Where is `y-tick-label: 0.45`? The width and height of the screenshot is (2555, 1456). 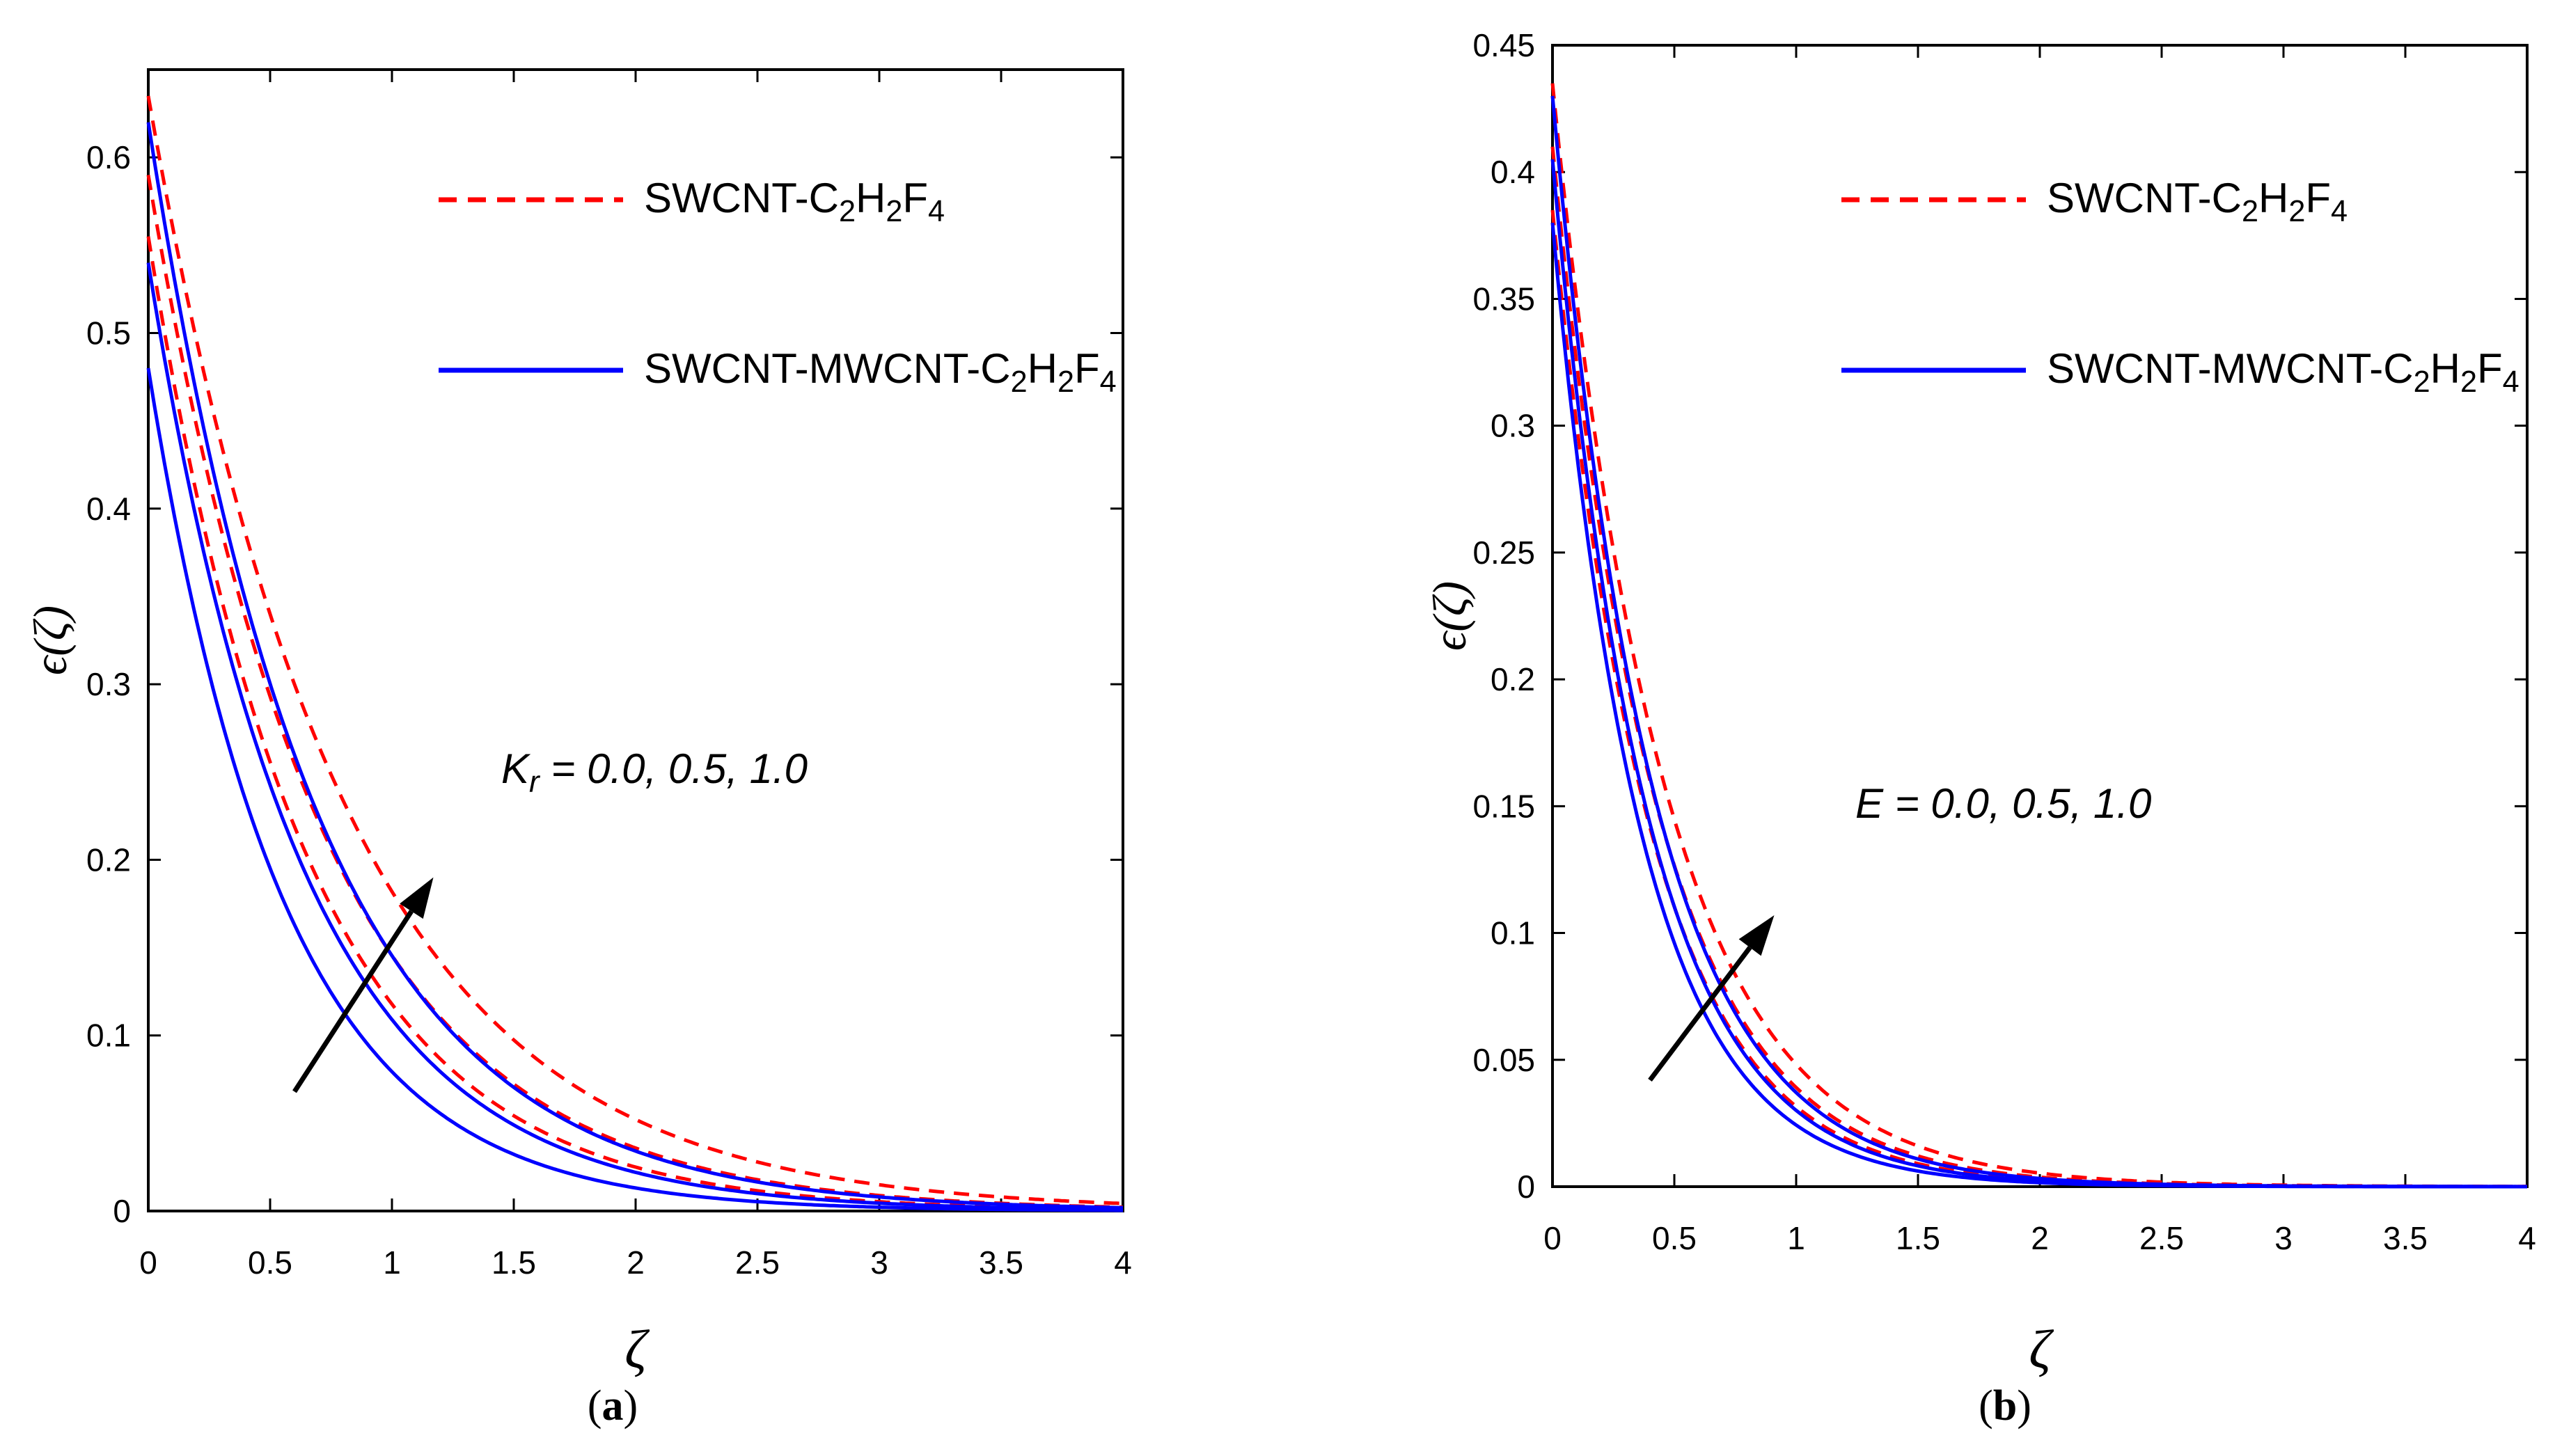 y-tick-label: 0.45 is located at coordinates (1503, 45).